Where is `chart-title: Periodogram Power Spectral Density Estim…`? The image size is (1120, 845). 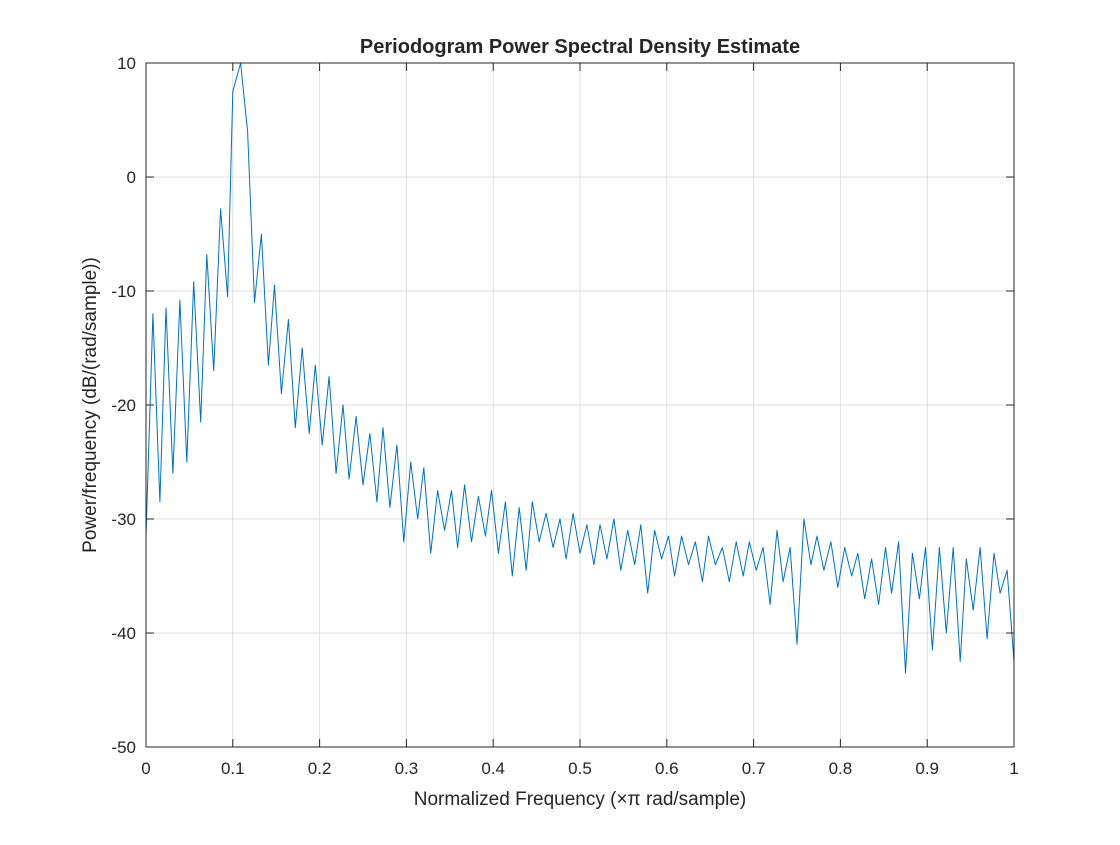
chart-title: Periodogram Power Spectral Density Estim… is located at coordinates (580, 47).